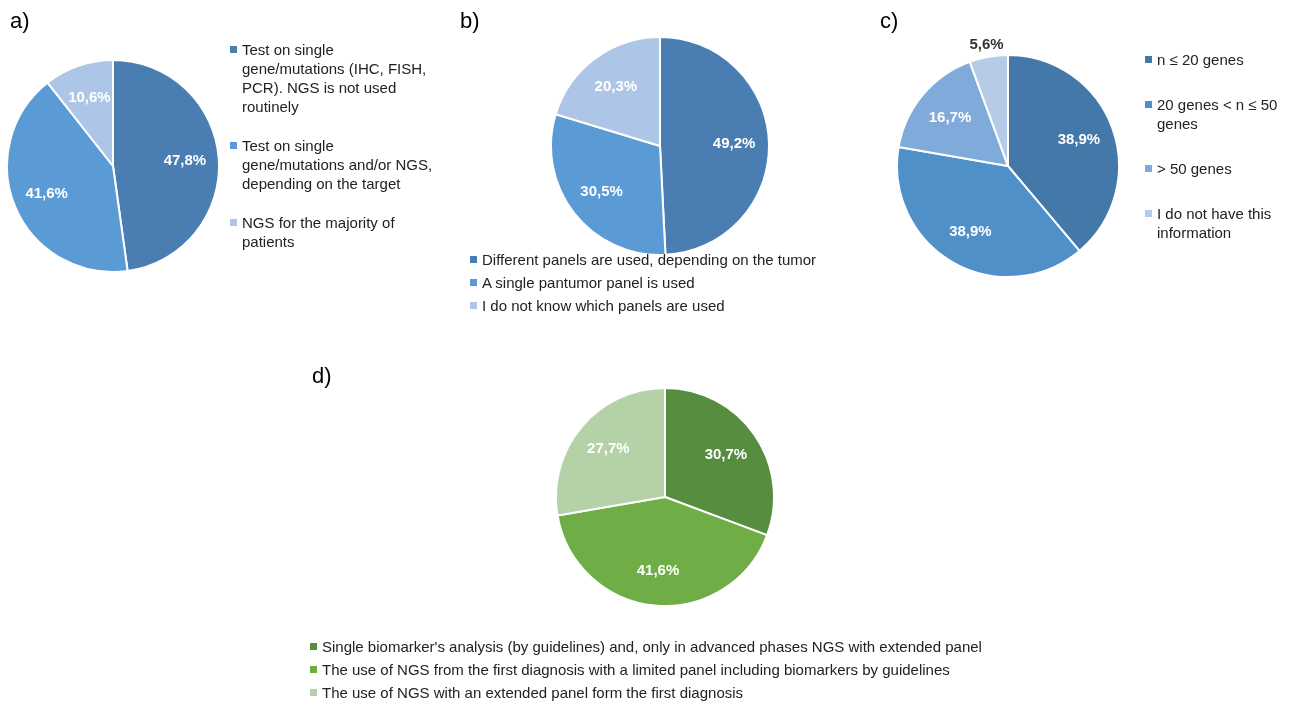 Image resolution: width=1299 pixels, height=712 pixels. I want to click on legend-label: Test on single gene/mutations (IHC, FISH, PCR). NGS is not used routinely, so click(335, 78).